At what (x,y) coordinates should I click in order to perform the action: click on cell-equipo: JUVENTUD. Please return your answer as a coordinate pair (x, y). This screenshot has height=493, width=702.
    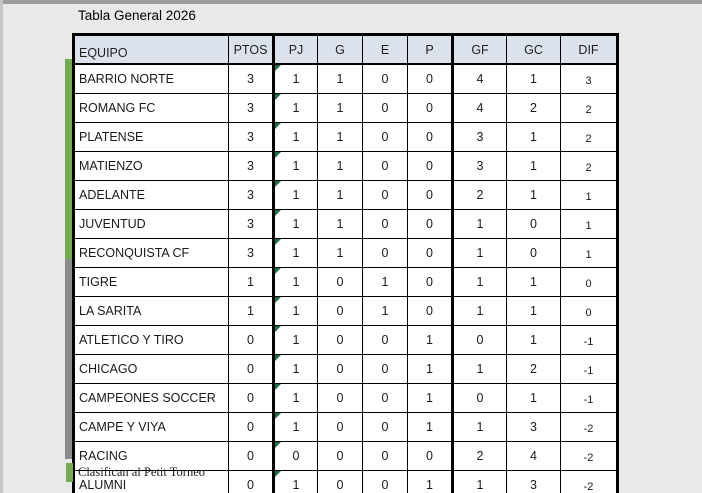
    Looking at the image, I should click on (151, 224).